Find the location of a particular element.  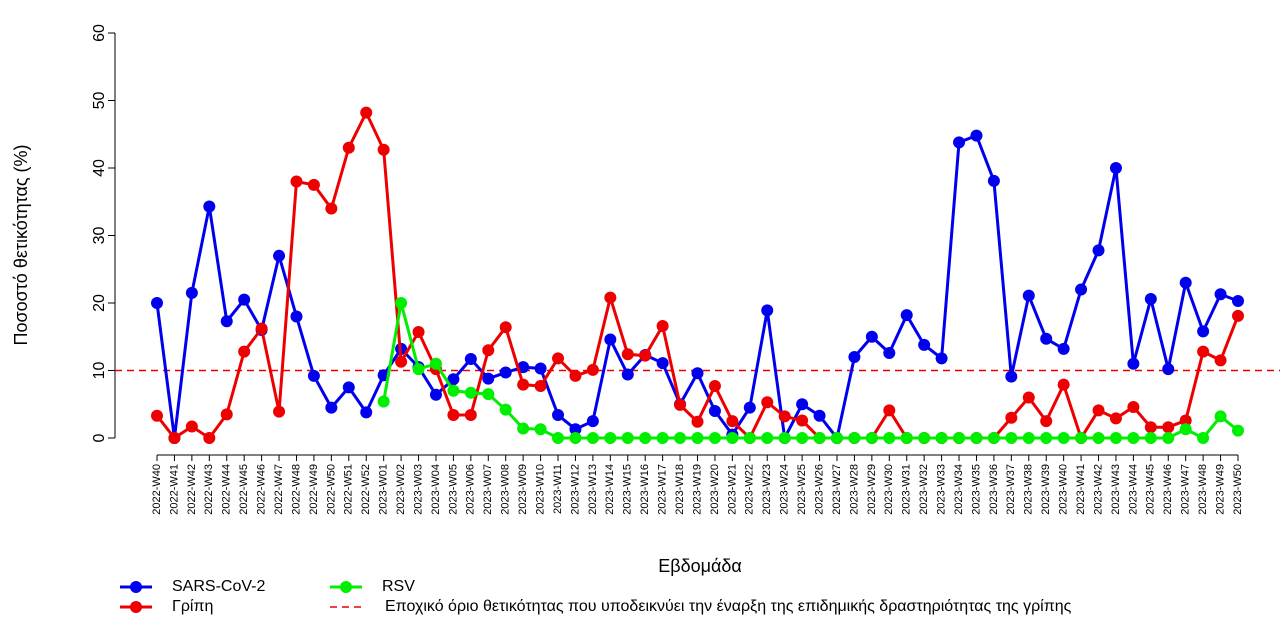

x-tick-label: 2023-W14 is located at coordinates (610, 489).